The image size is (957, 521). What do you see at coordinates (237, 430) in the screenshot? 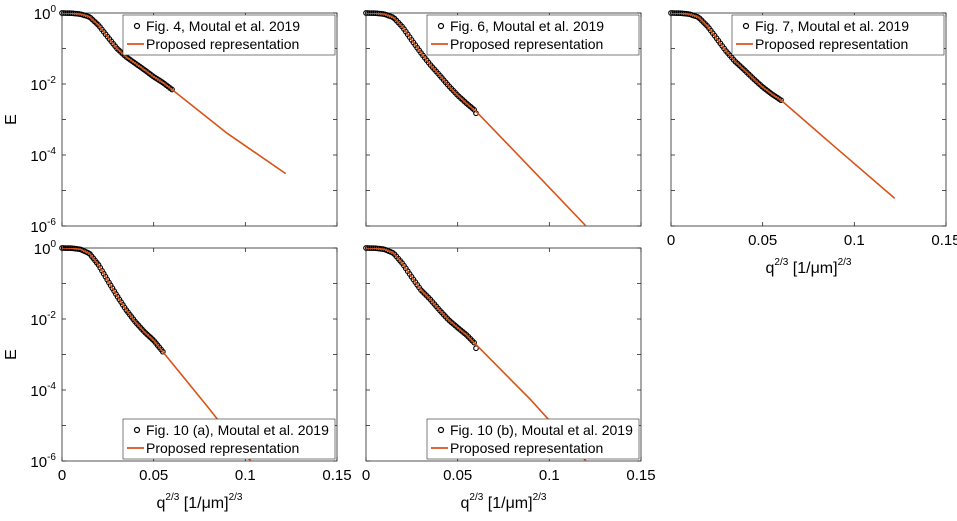
I see `legend-label-measured: Fig. 10 (a), Moutal et al. 2019` at bounding box center [237, 430].